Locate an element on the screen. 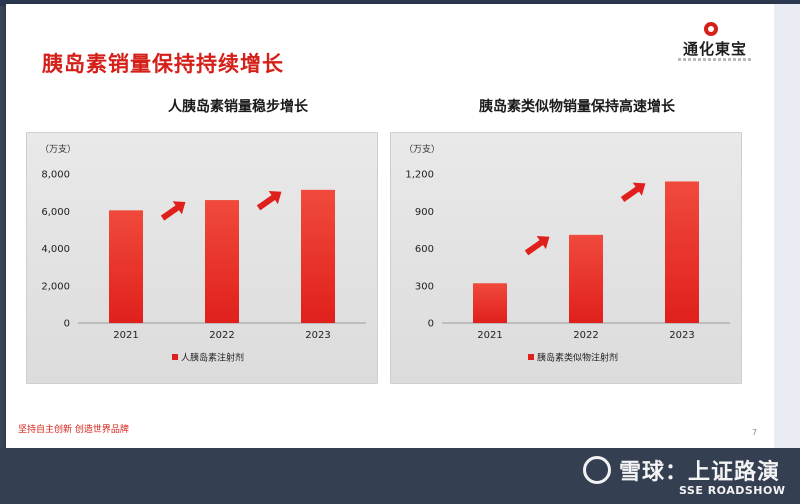 This screenshot has height=504, width=800. logo-text: 通化東宝 is located at coordinates (714, 49).